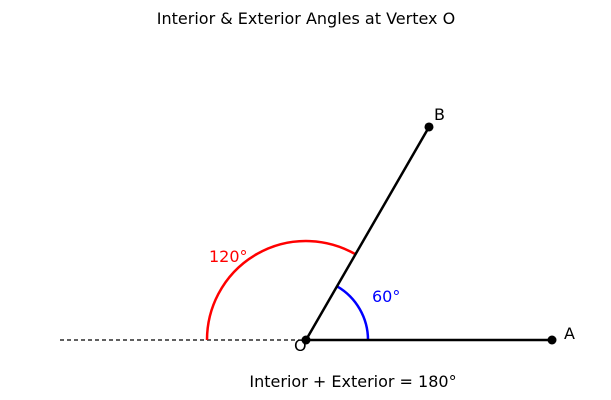  Describe the element at coordinates (281, 290) in the screenshot. I see `exterior-angle-arc` at that location.